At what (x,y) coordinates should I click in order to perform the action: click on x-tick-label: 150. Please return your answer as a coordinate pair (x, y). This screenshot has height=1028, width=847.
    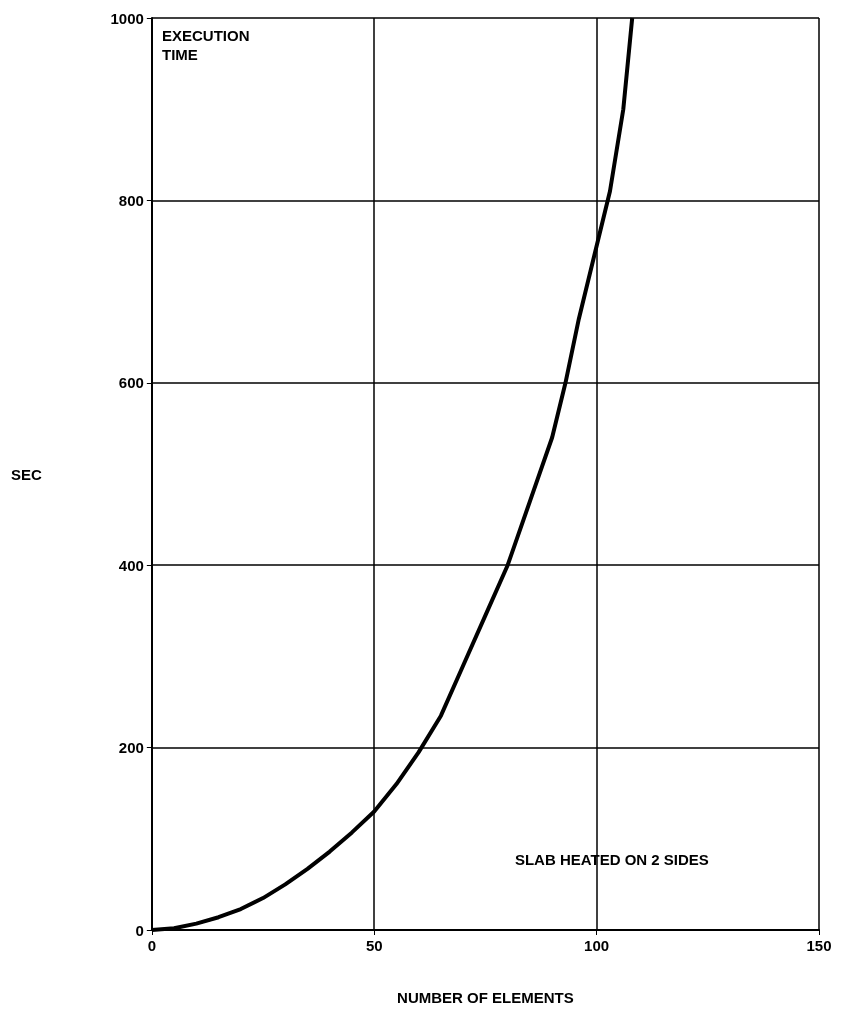
    Looking at the image, I should click on (819, 945).